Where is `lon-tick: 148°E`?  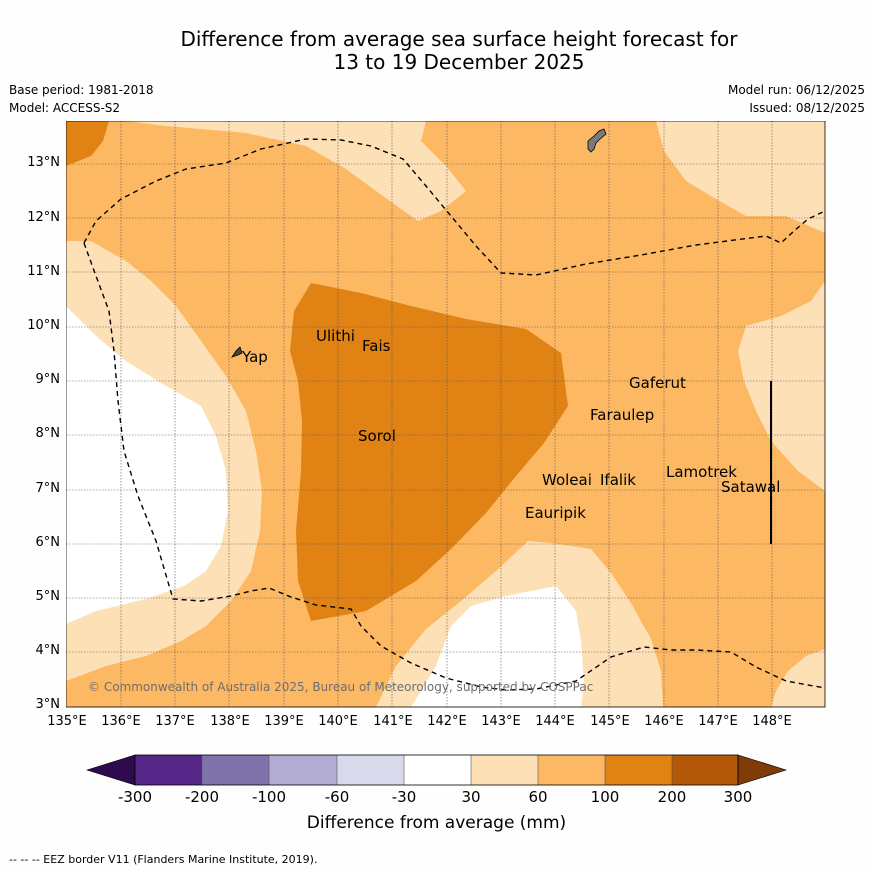 lon-tick: 148°E is located at coordinates (772, 721).